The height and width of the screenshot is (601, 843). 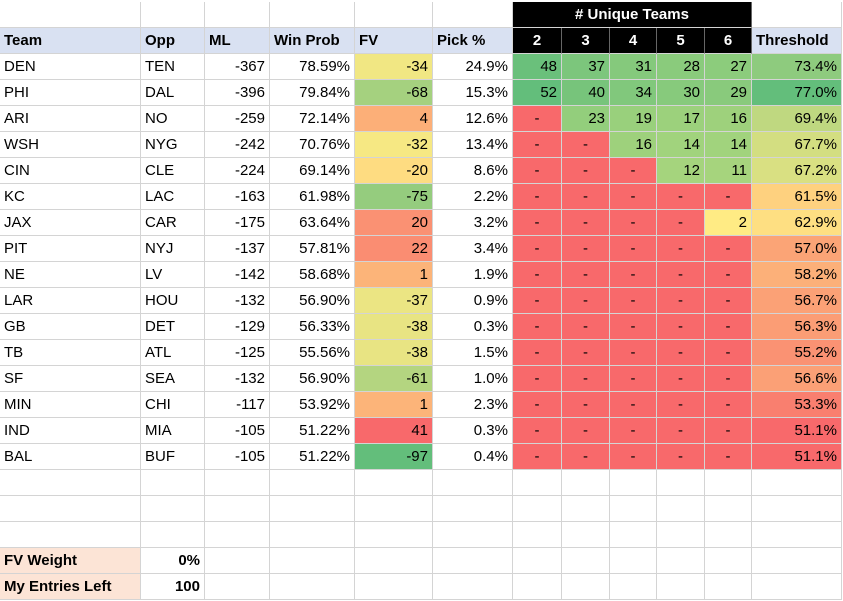 What do you see at coordinates (173, 145) in the screenshot?
I see `opp-cell: NYG` at bounding box center [173, 145].